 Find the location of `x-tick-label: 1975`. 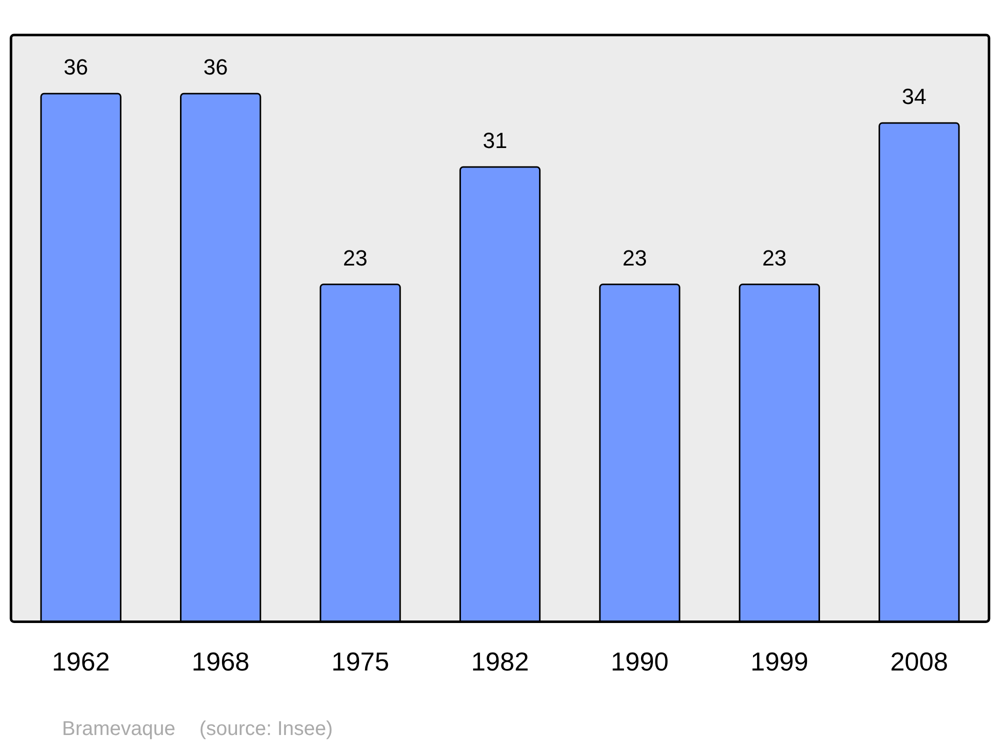

x-tick-label: 1975 is located at coordinates (360, 661).